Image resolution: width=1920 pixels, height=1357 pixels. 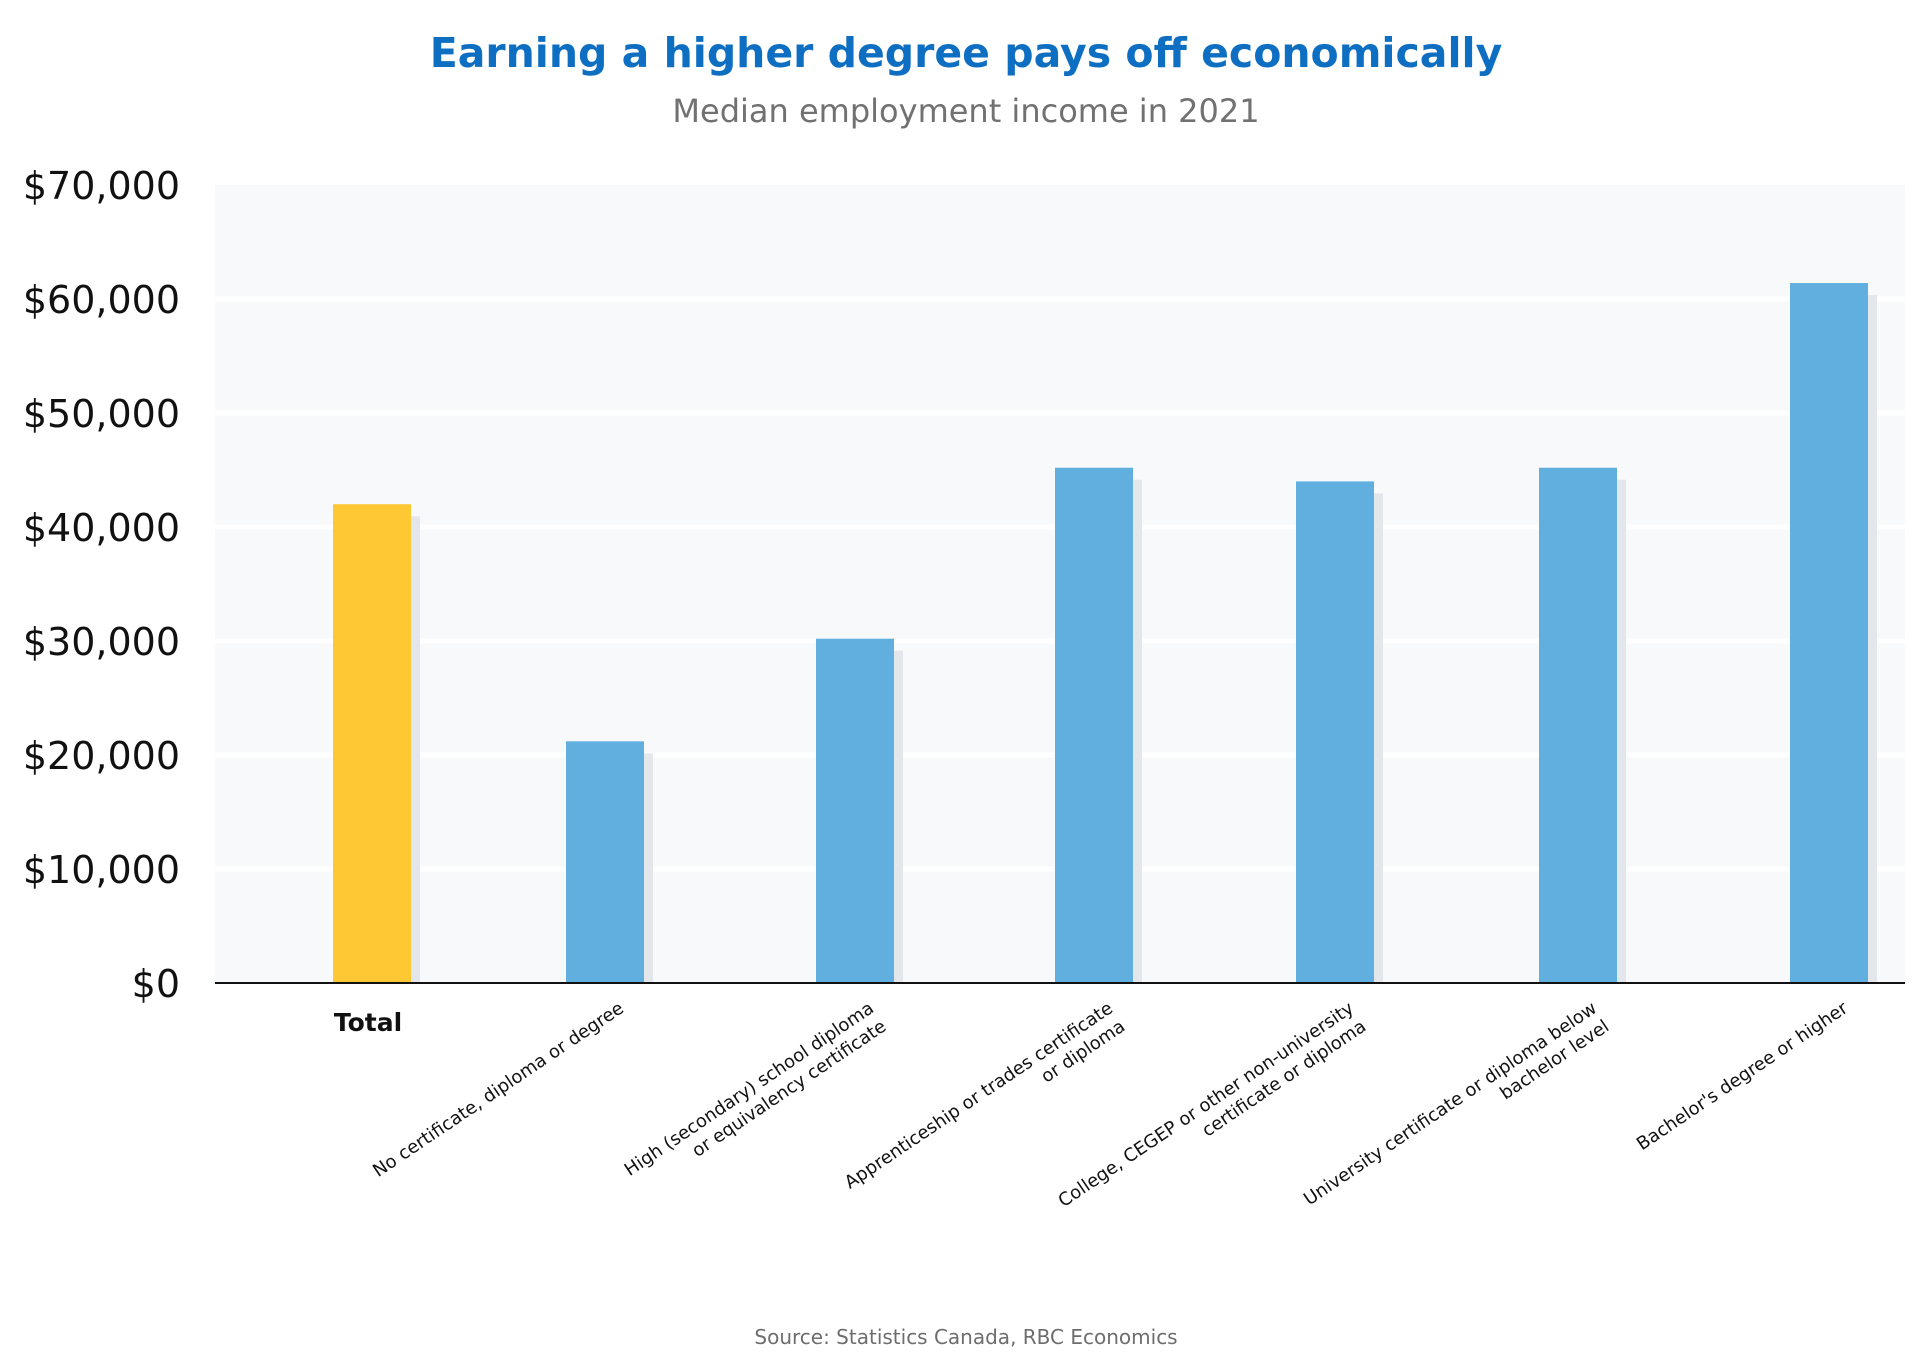 I want to click on y-tick-label: $20,000, so click(x=101, y=756).